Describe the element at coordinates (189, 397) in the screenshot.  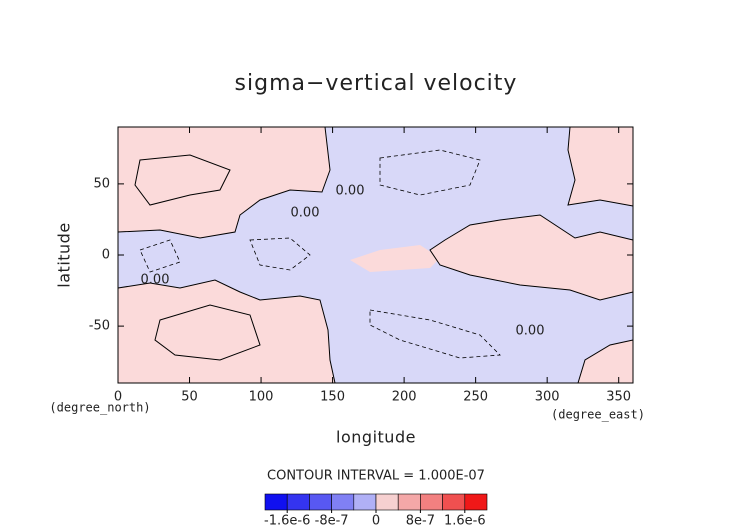
I see `x-tick-label: 50` at that location.